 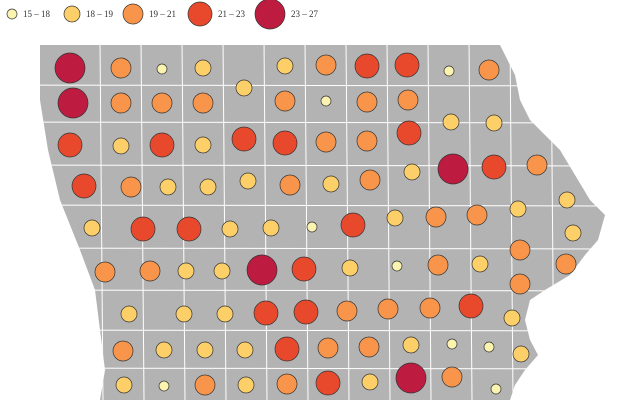 I want to click on legend-label: 19 – 21, so click(x=162, y=14).